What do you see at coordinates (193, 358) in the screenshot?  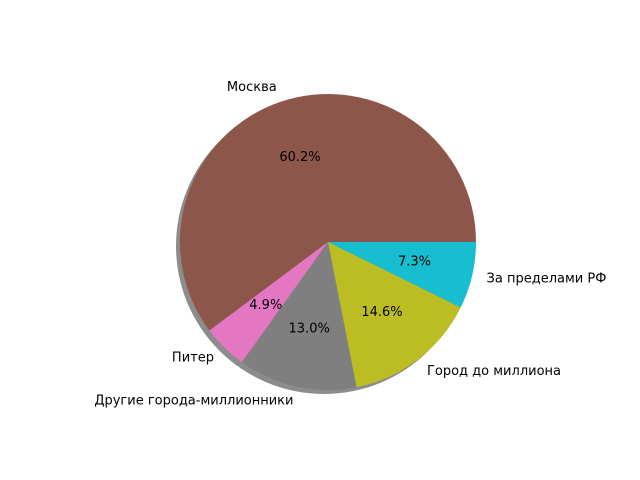 I see `slice-label: Питер` at bounding box center [193, 358].